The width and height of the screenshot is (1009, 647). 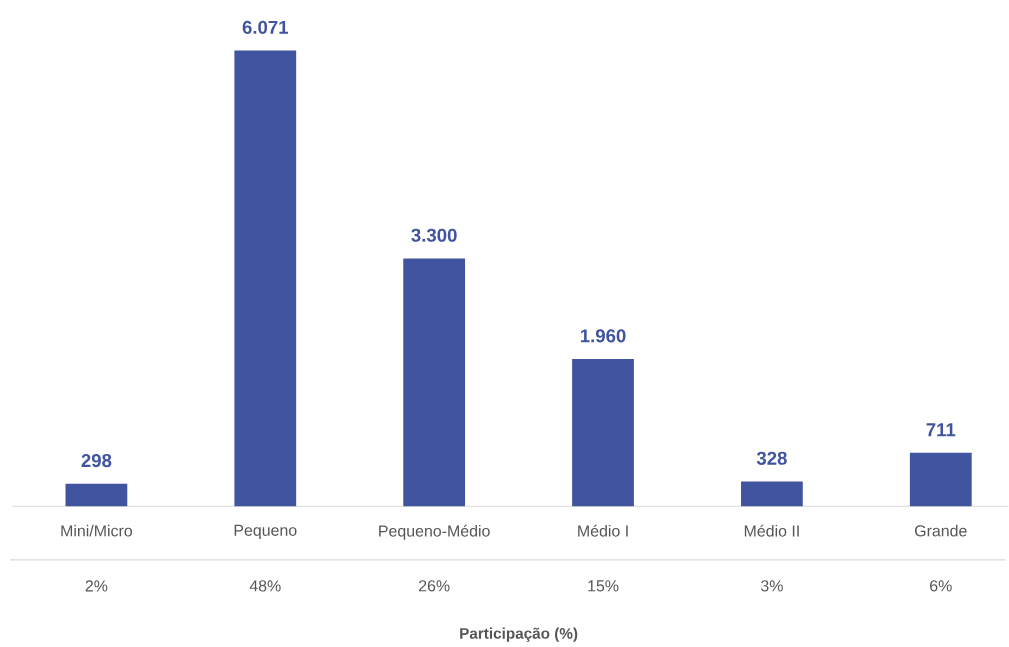 What do you see at coordinates (96, 586) in the screenshot?
I see `text: 2%` at bounding box center [96, 586].